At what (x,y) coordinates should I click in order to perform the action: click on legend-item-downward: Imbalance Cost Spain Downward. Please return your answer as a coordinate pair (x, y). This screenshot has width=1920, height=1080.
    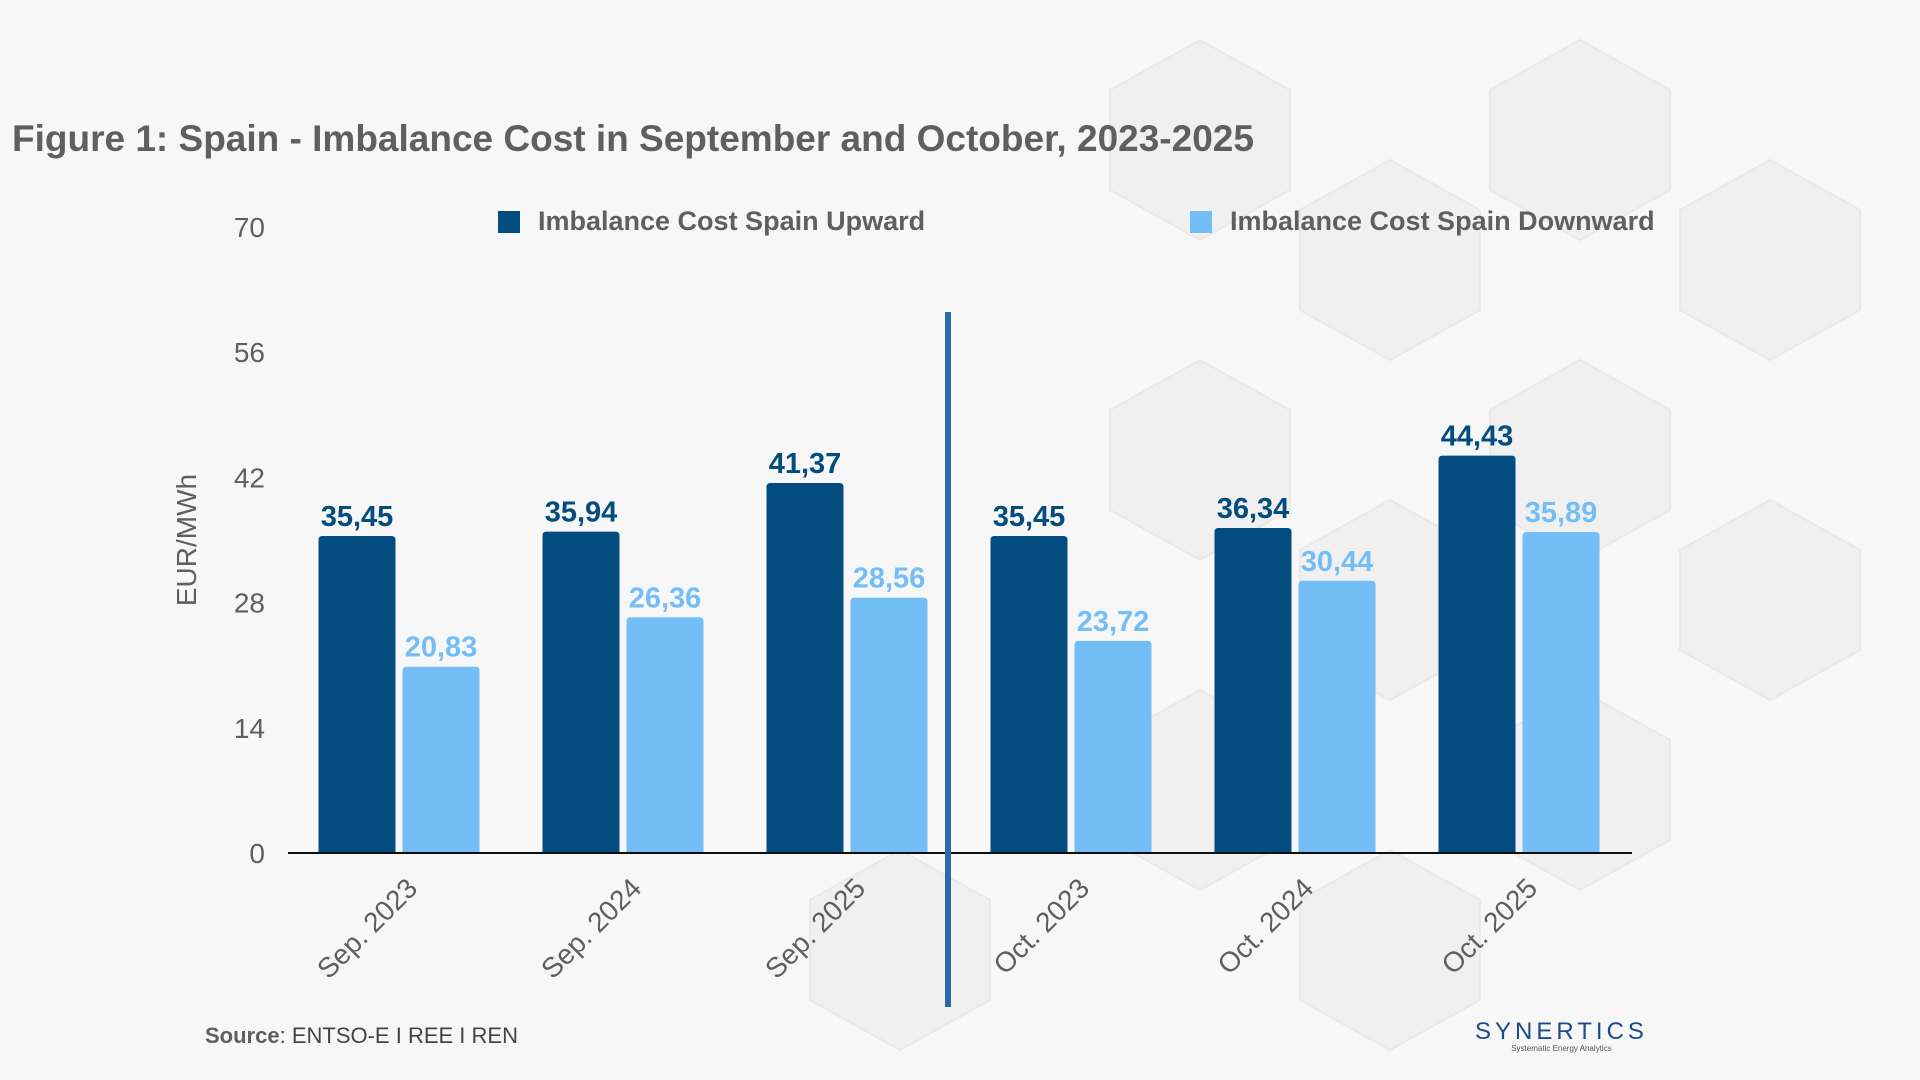
    Looking at the image, I should click on (1422, 221).